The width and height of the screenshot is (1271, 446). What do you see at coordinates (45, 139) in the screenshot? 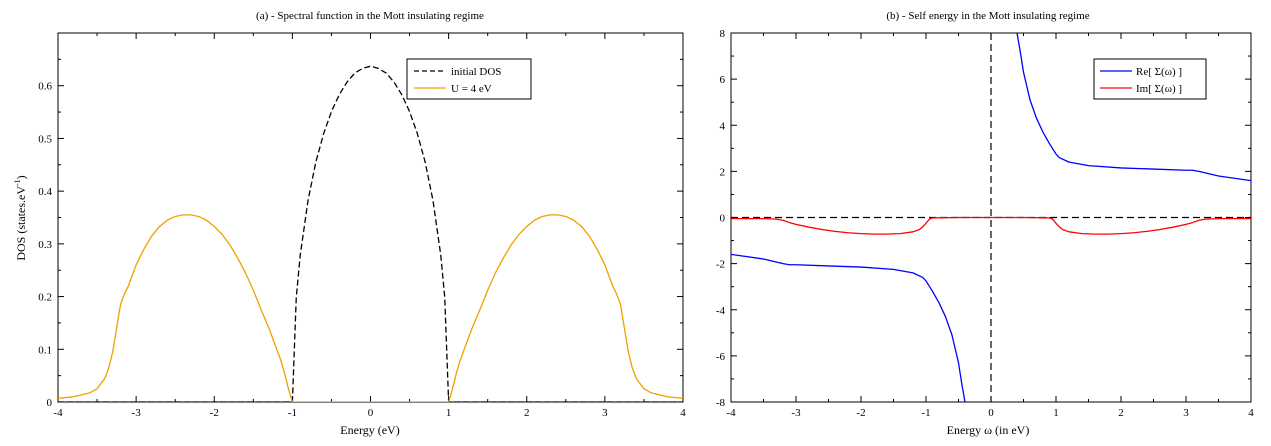
I see `chart-a-ytick-label: 0.5` at bounding box center [45, 139].